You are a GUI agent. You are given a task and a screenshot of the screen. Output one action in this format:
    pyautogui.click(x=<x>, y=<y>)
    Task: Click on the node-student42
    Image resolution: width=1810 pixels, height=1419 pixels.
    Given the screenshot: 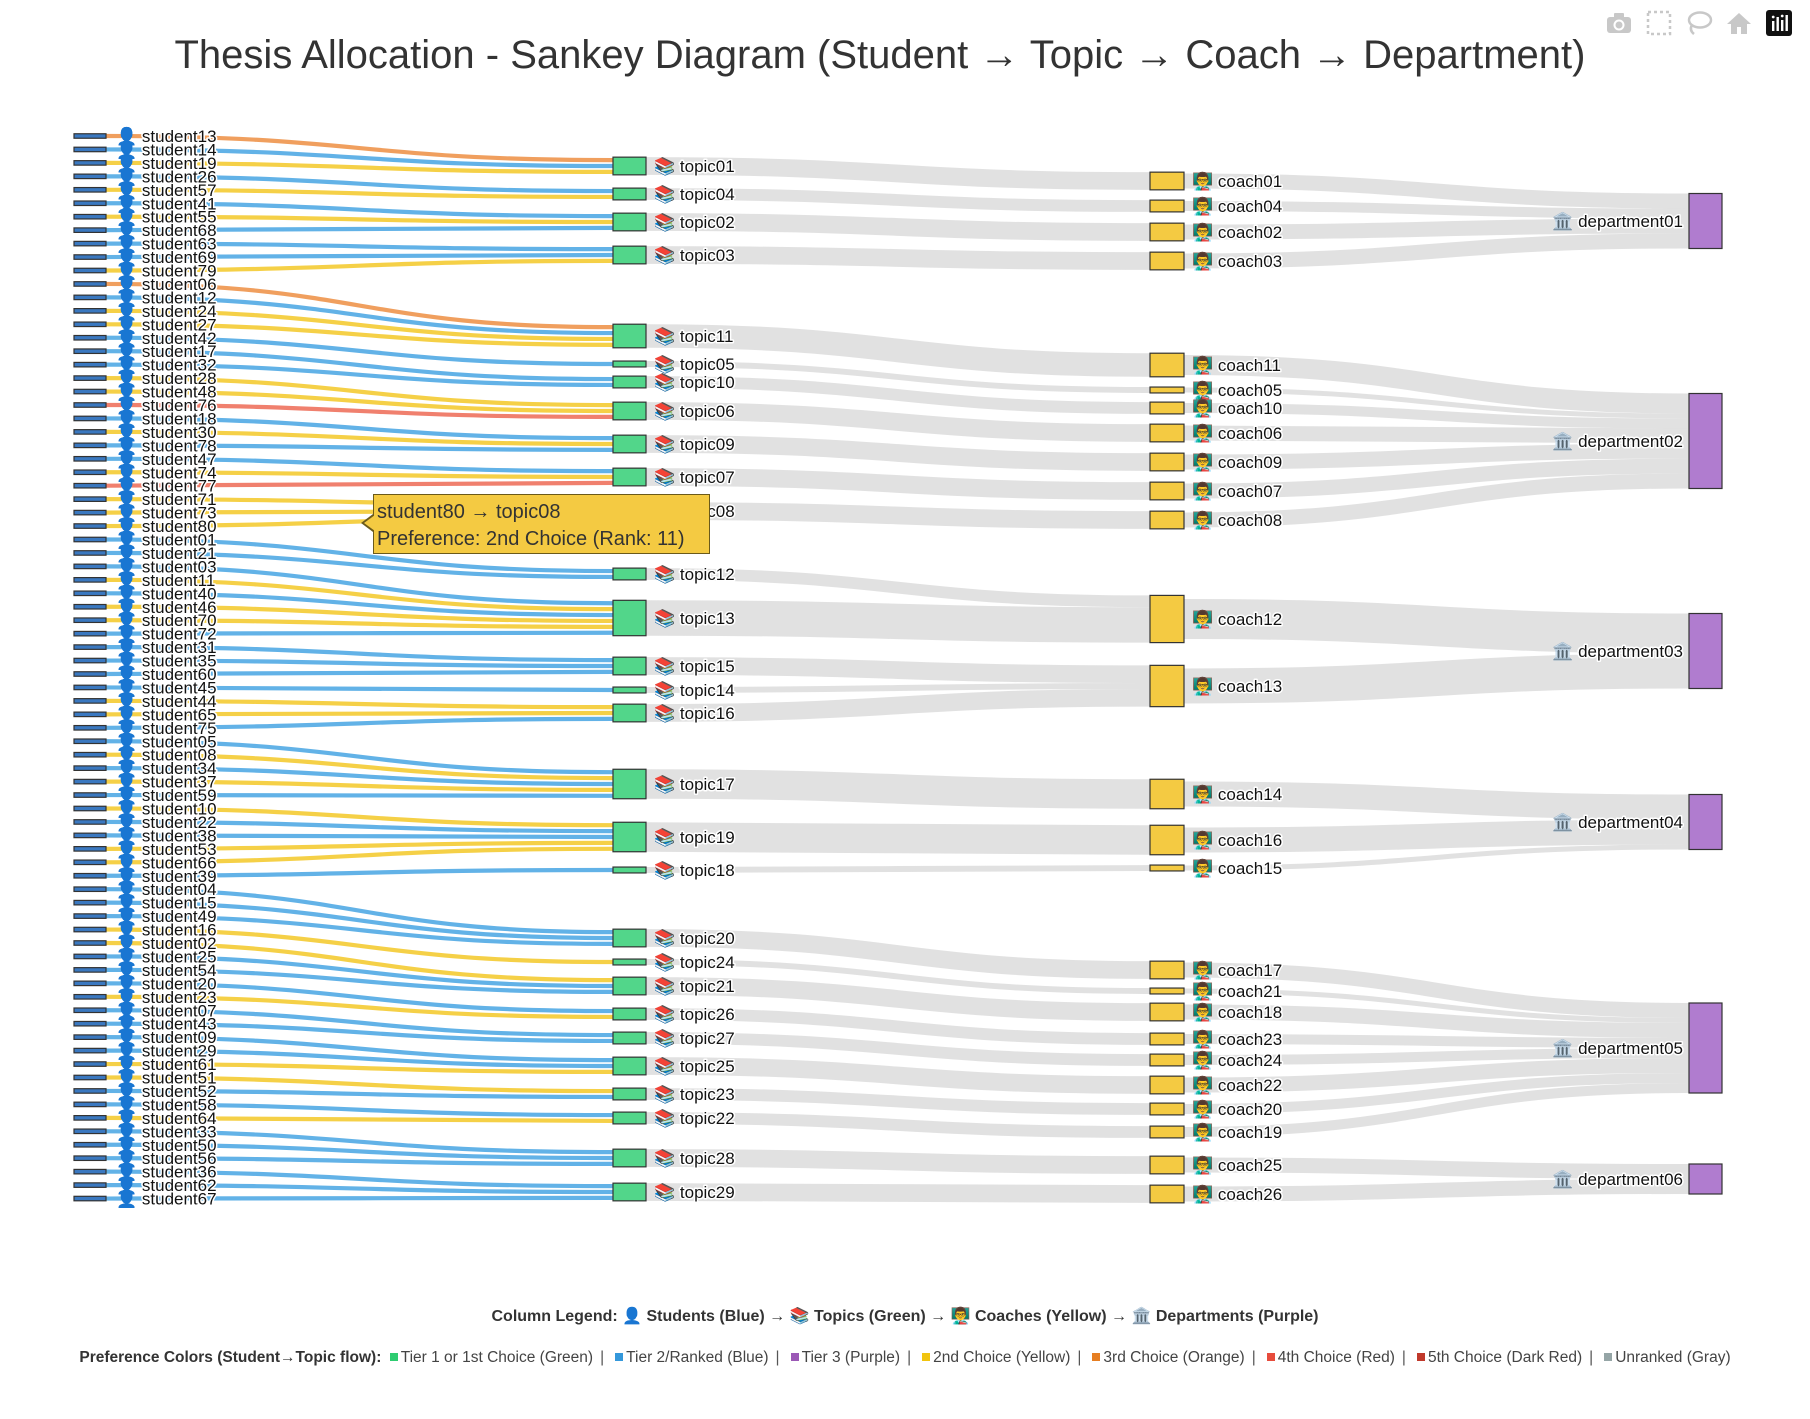 What is the action you would take?
    pyautogui.click(x=90, y=337)
    